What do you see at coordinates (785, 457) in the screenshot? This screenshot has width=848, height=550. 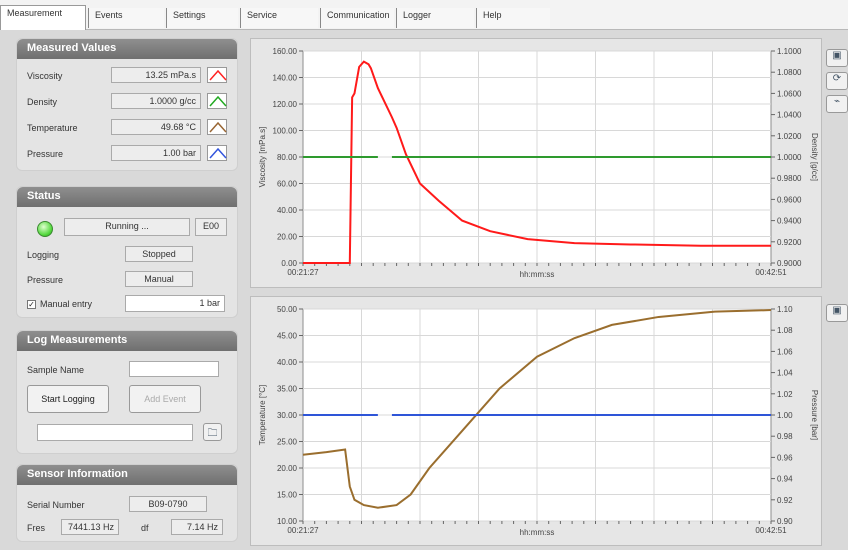 I see `y2-tick-label: 0.96` at bounding box center [785, 457].